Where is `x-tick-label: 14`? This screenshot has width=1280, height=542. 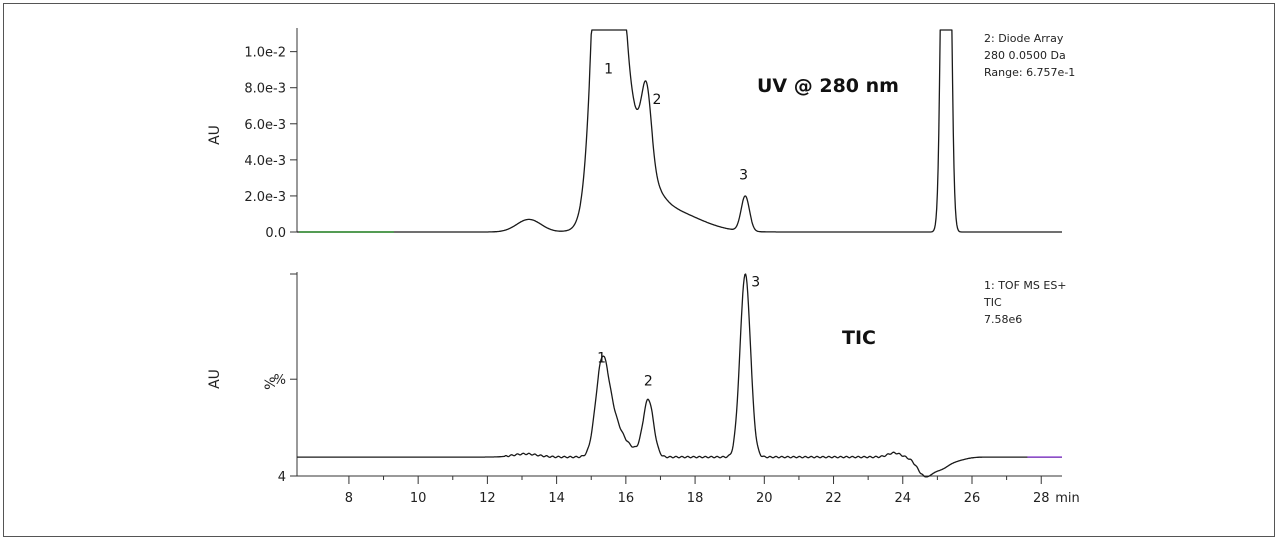 x-tick-label: 14 is located at coordinates (556, 498).